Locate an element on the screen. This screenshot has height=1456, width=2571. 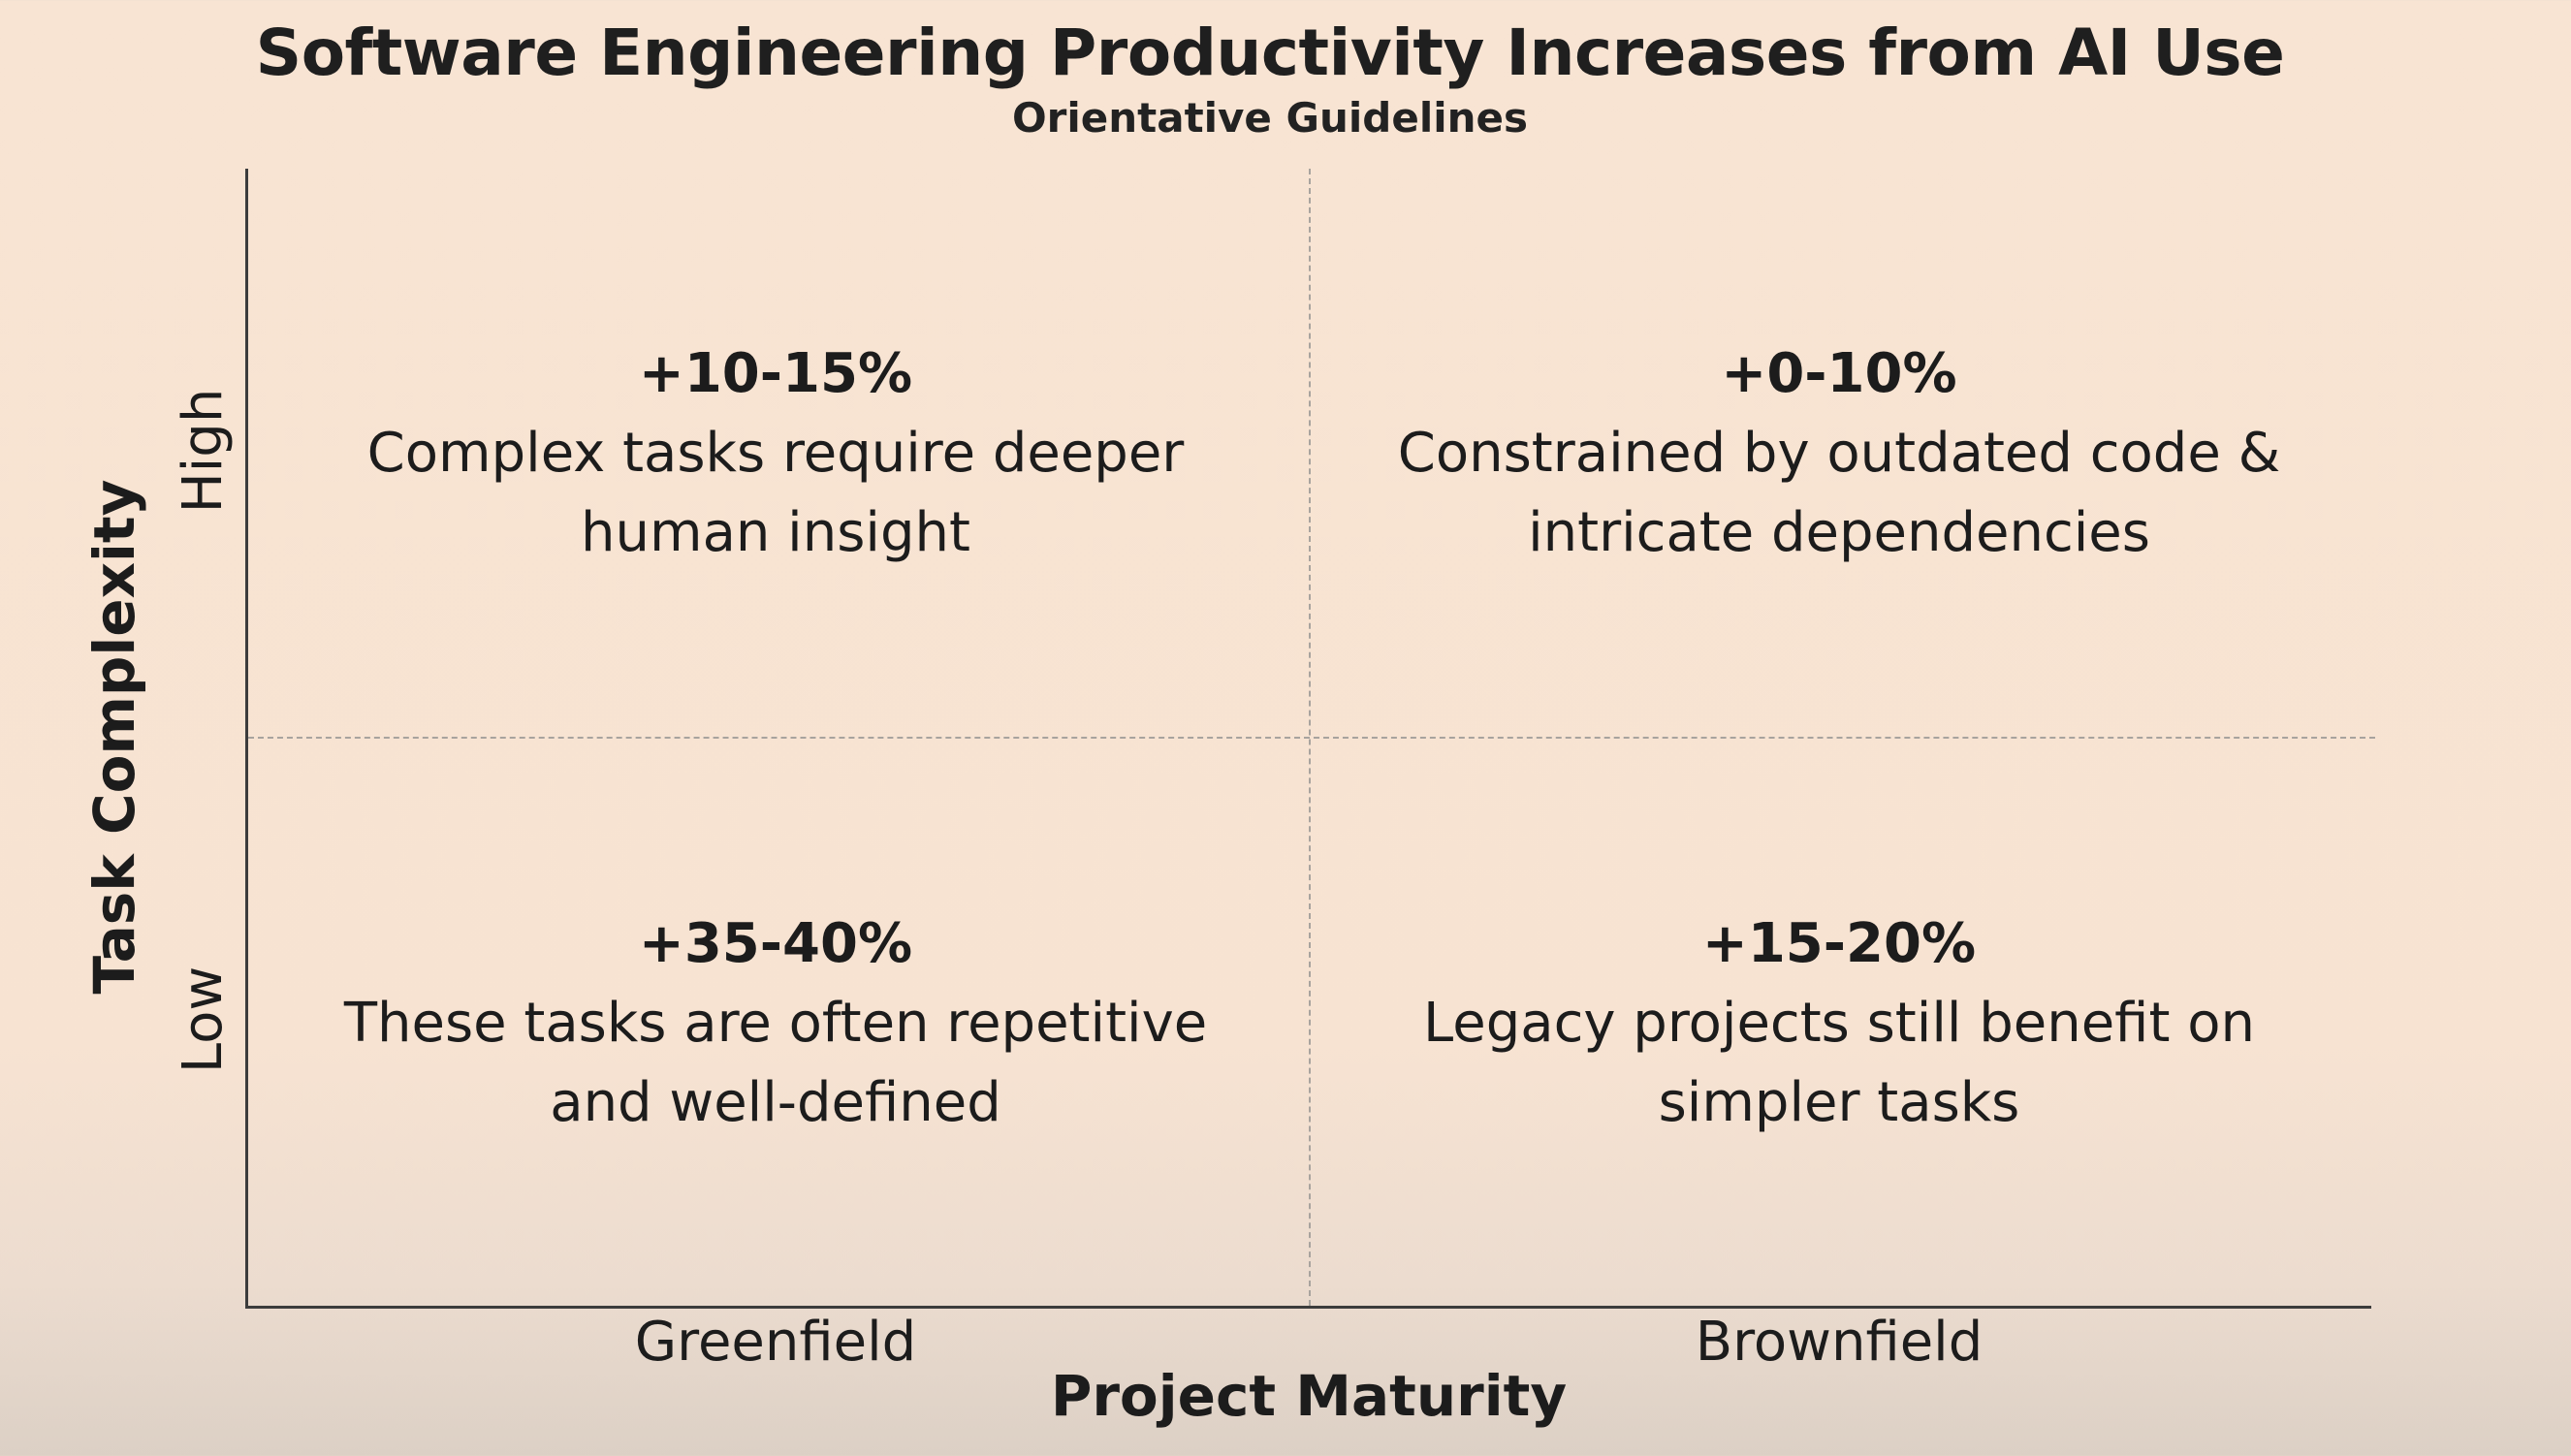
quadrant-description-line: and well-defined is located at coordinates (775, 1103).